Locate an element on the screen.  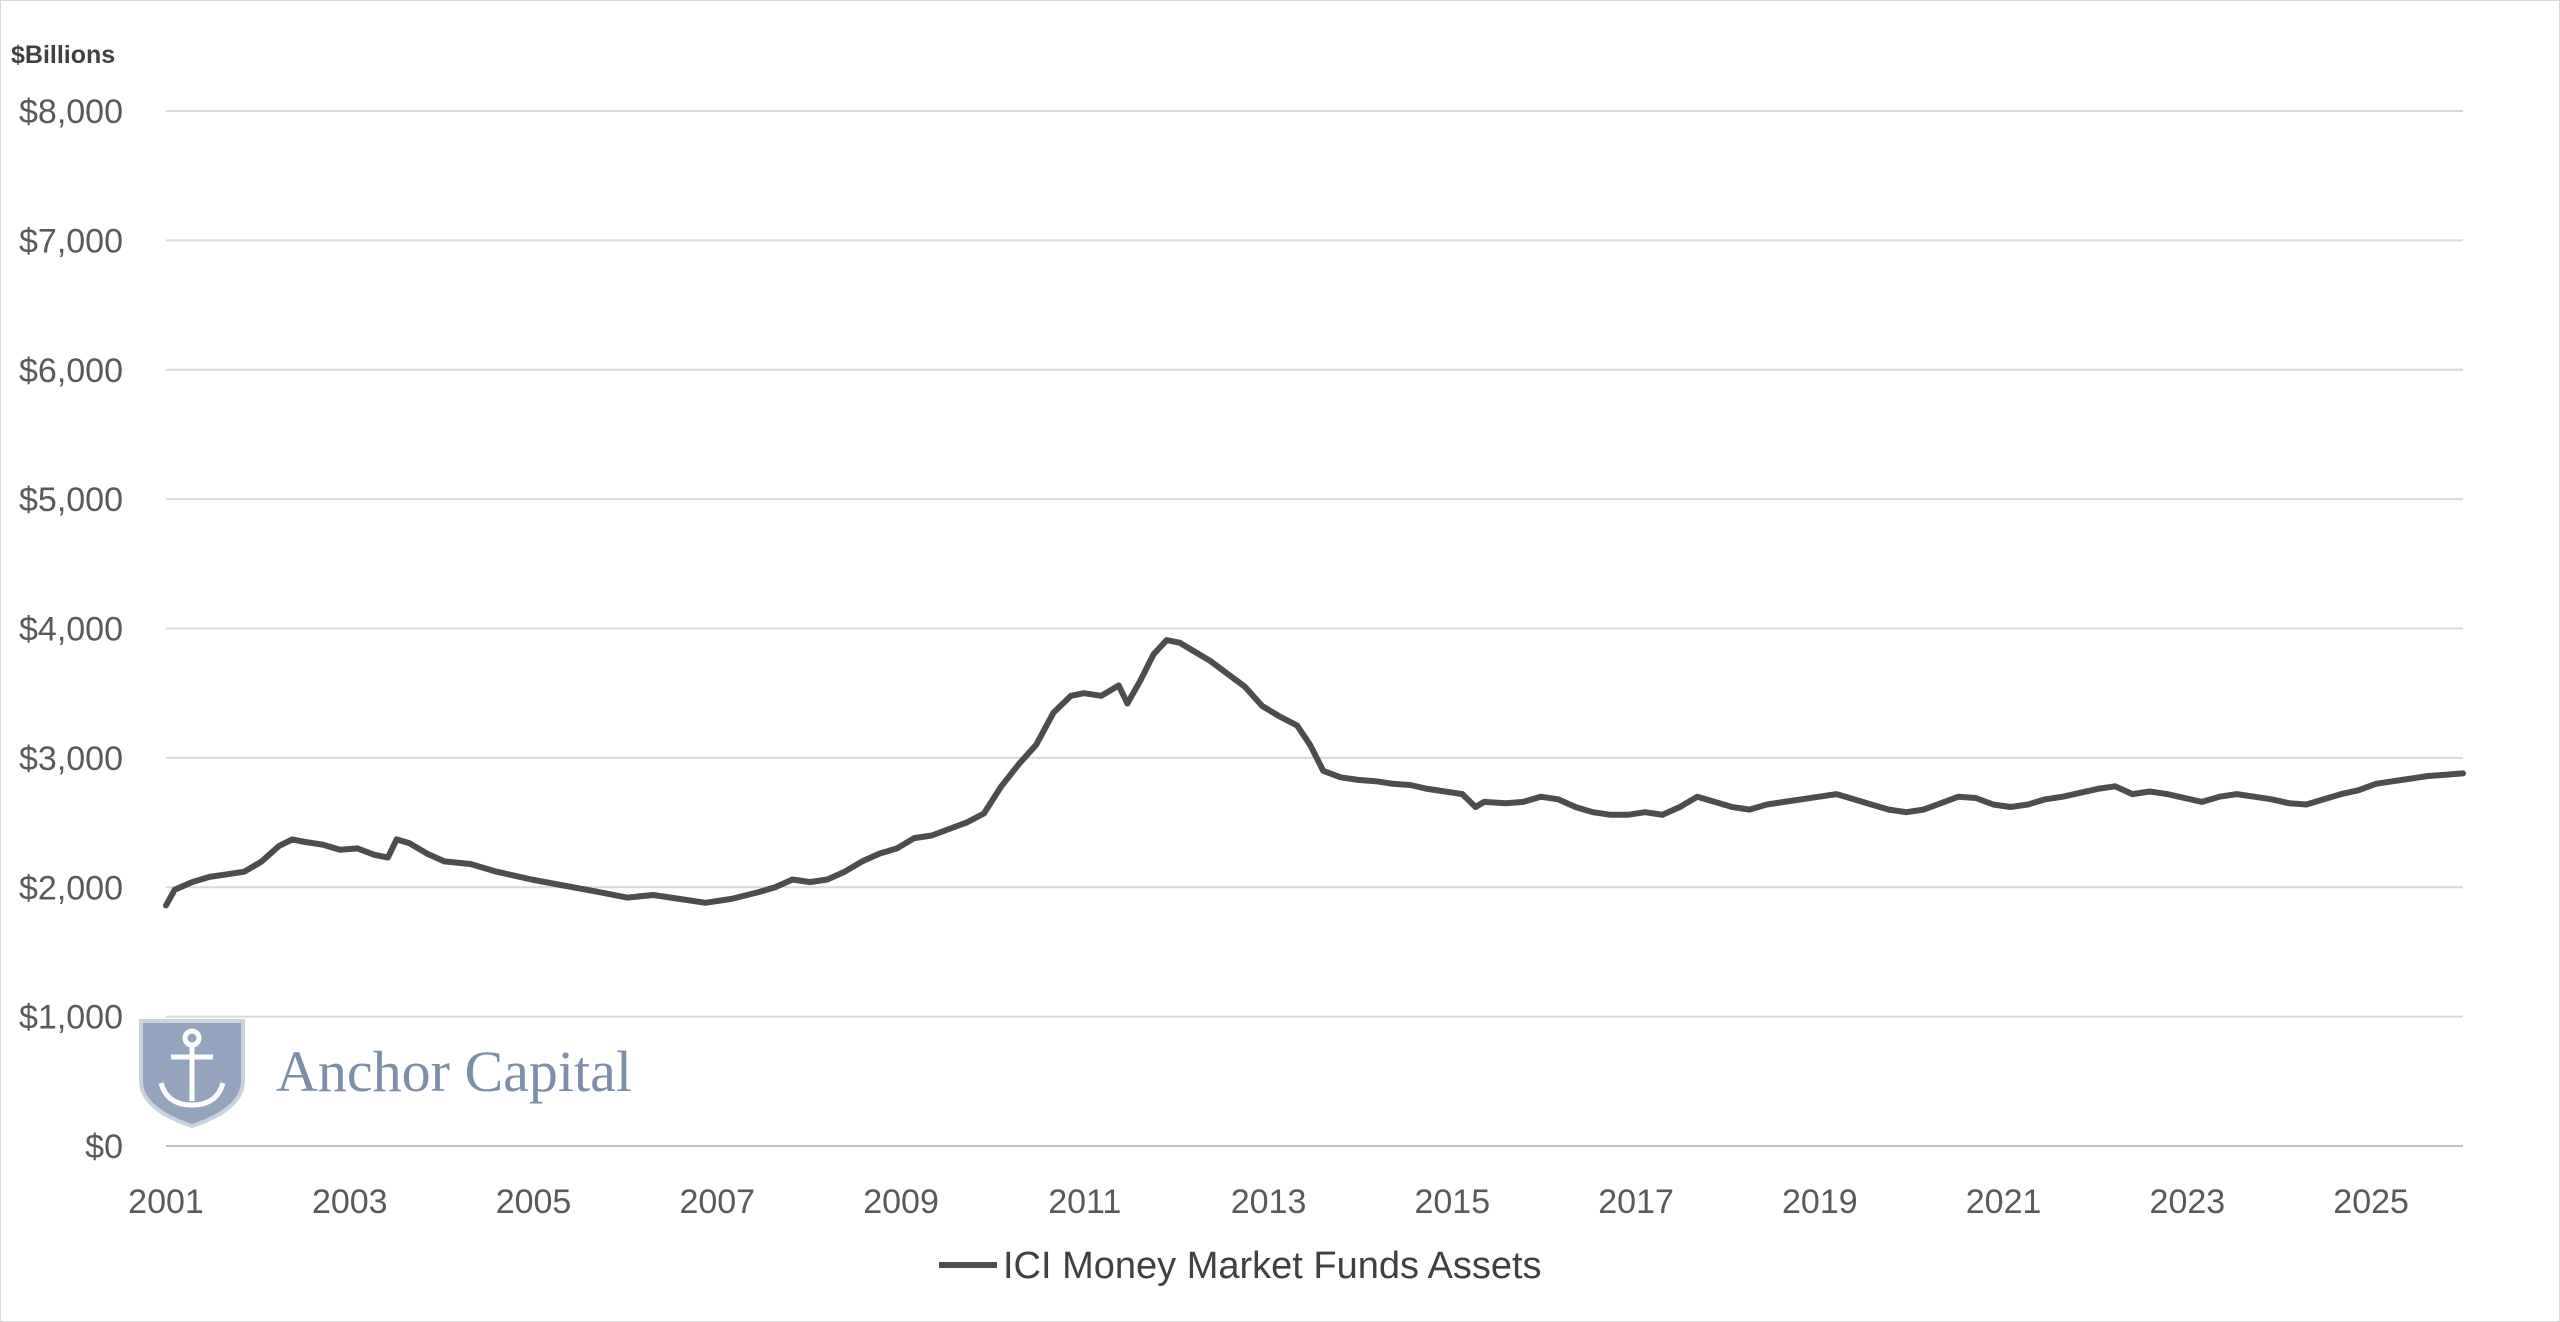
y-tick-label: $8,000 is located at coordinates (71, 112).